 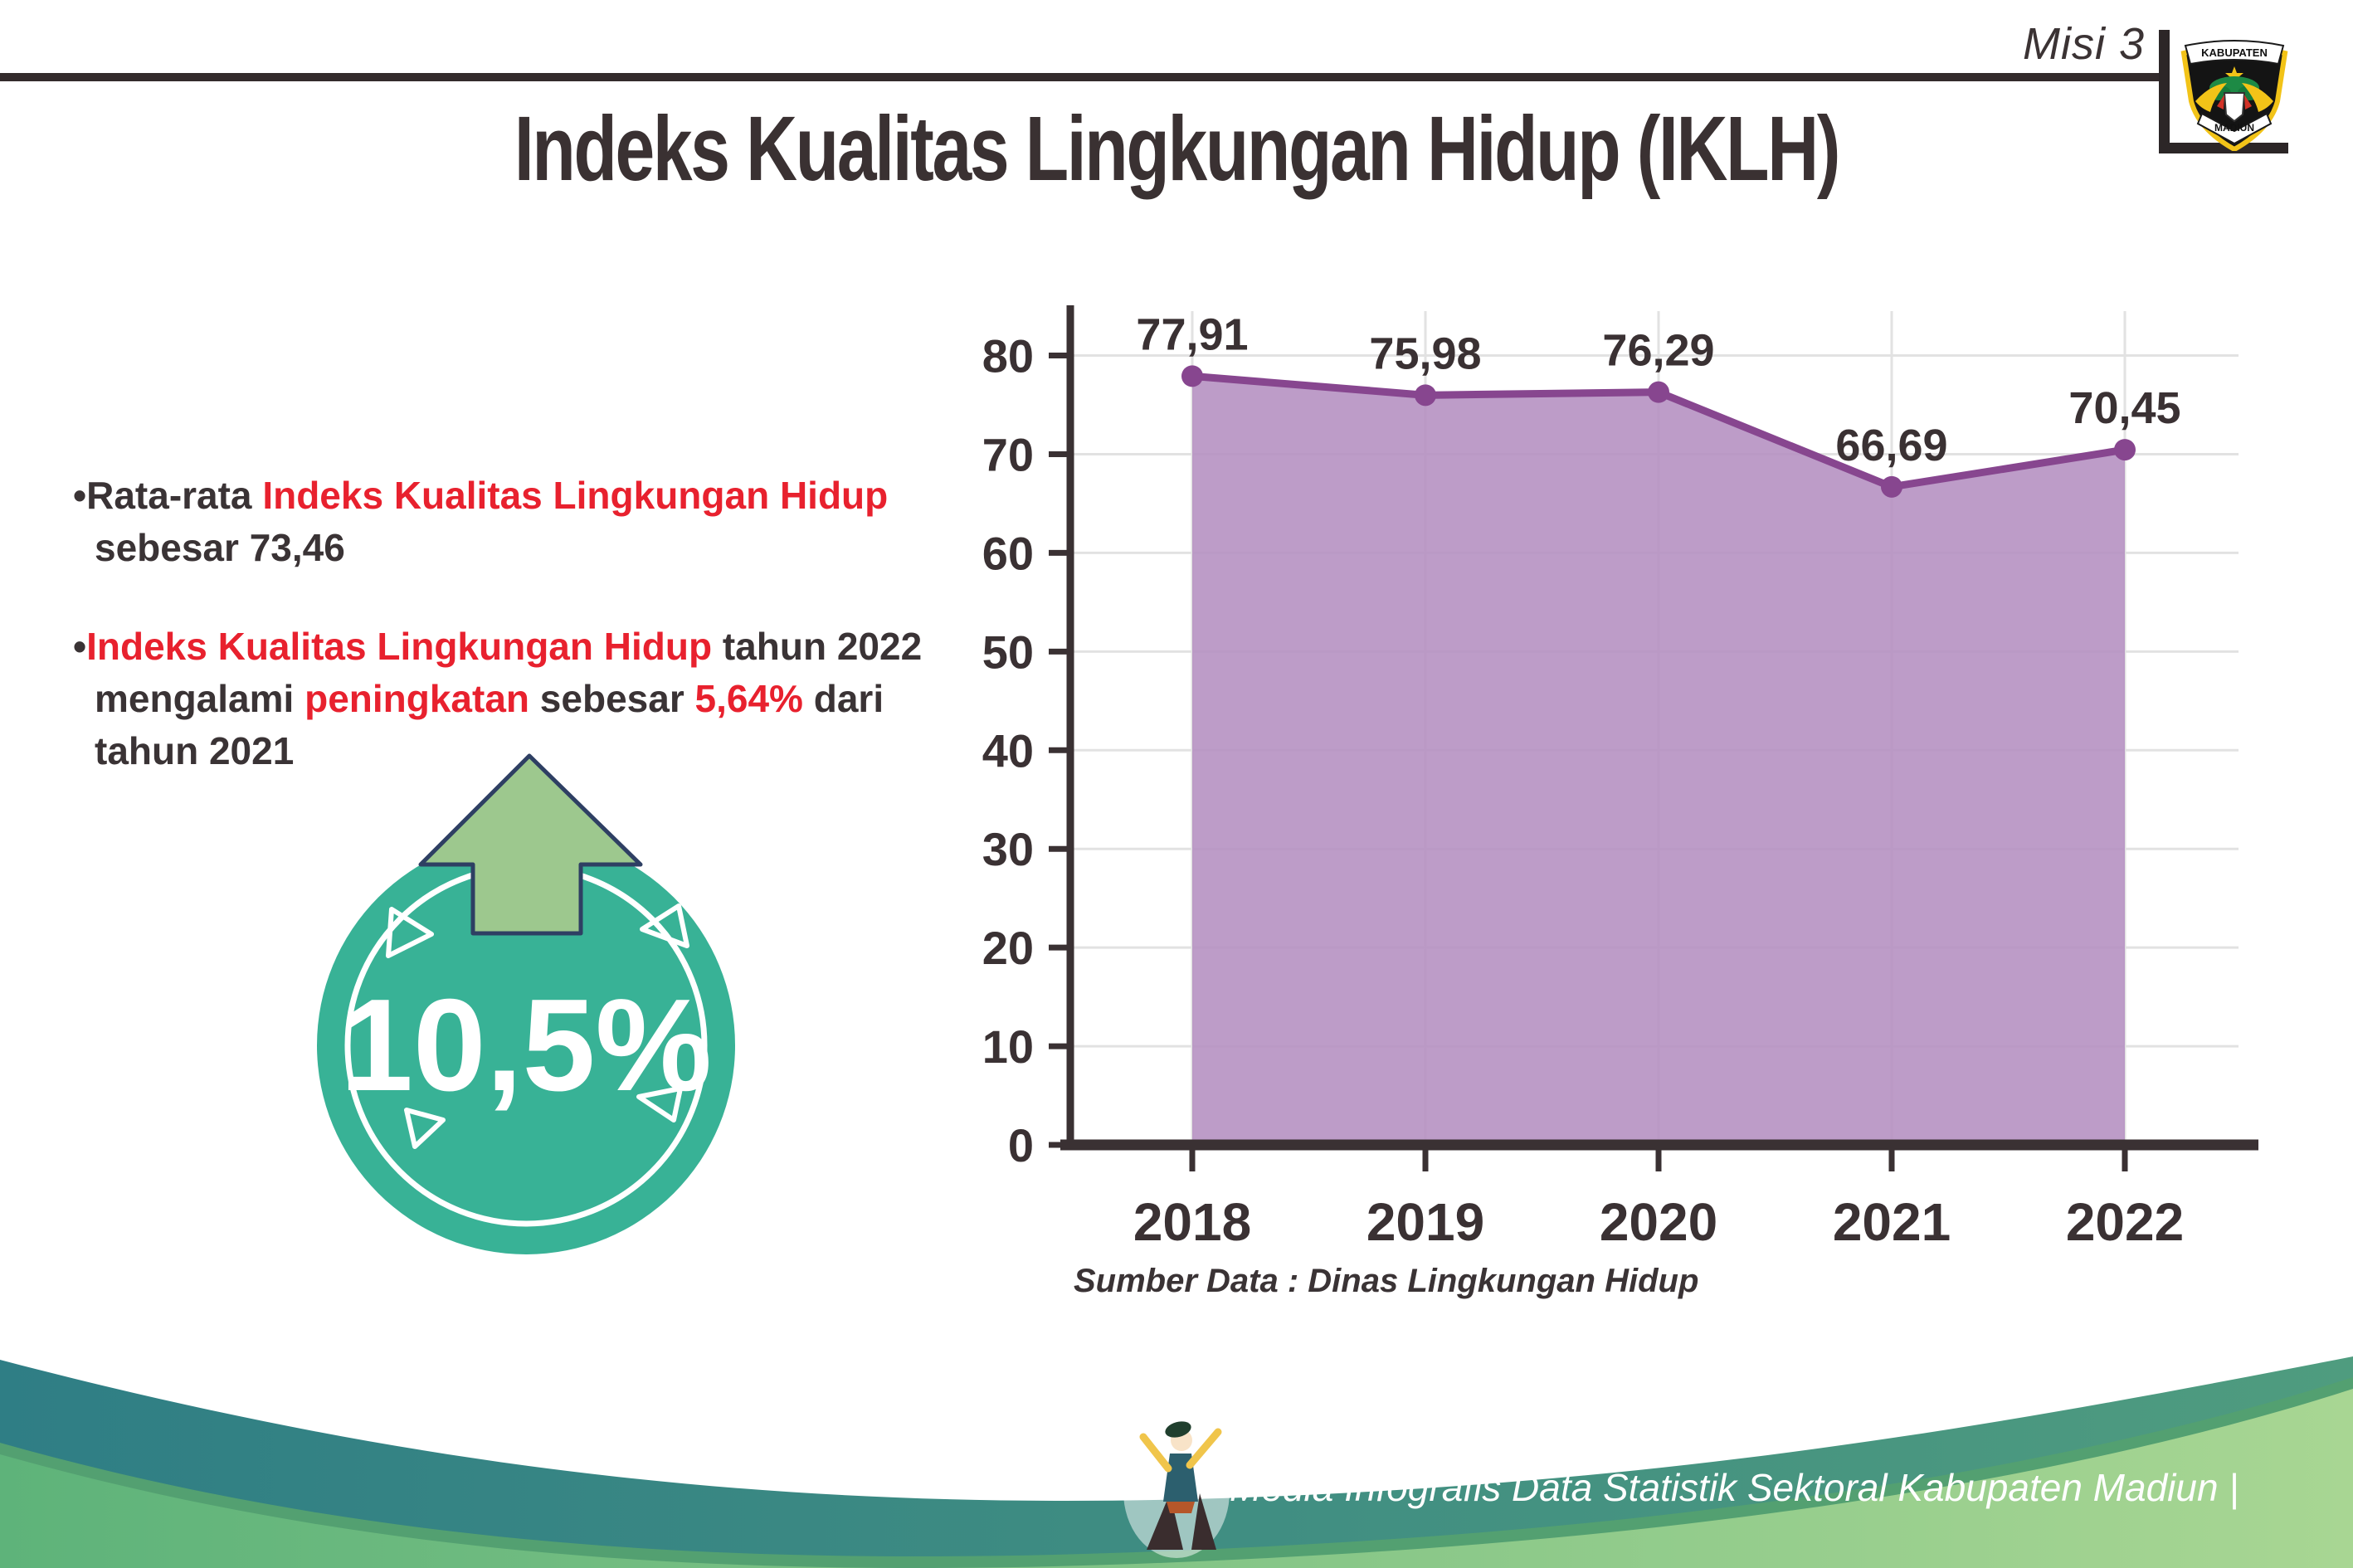 I want to click on sparkle-triangle-ne, so click(x=664, y=925).